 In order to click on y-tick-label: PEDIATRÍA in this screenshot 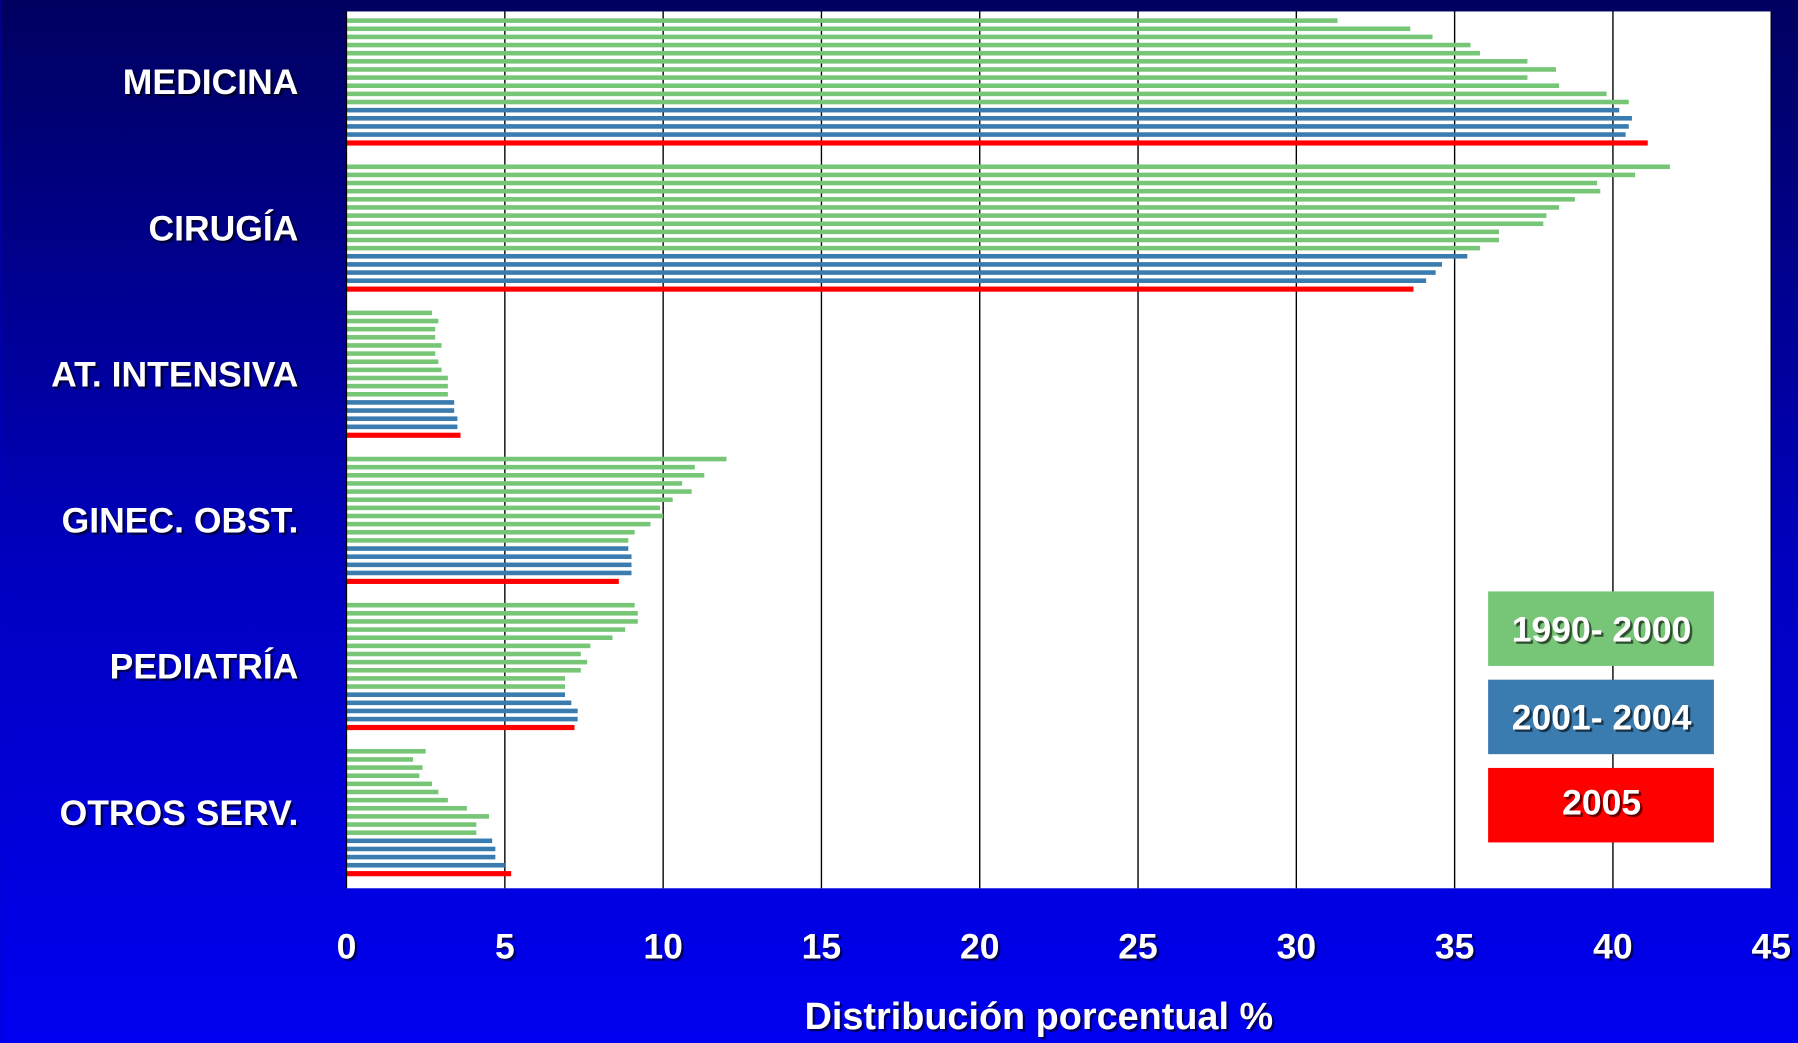, I will do `click(204, 667)`.